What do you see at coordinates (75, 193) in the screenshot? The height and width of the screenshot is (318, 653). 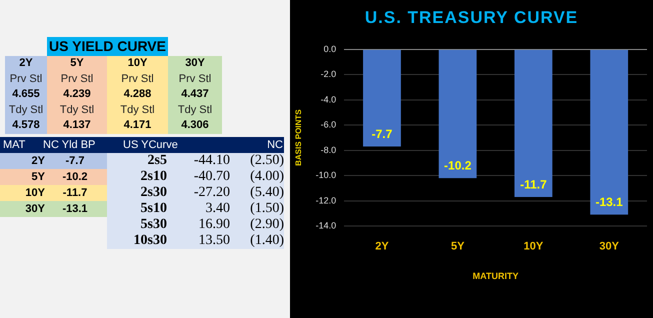 I see `text: -11.7` at bounding box center [75, 193].